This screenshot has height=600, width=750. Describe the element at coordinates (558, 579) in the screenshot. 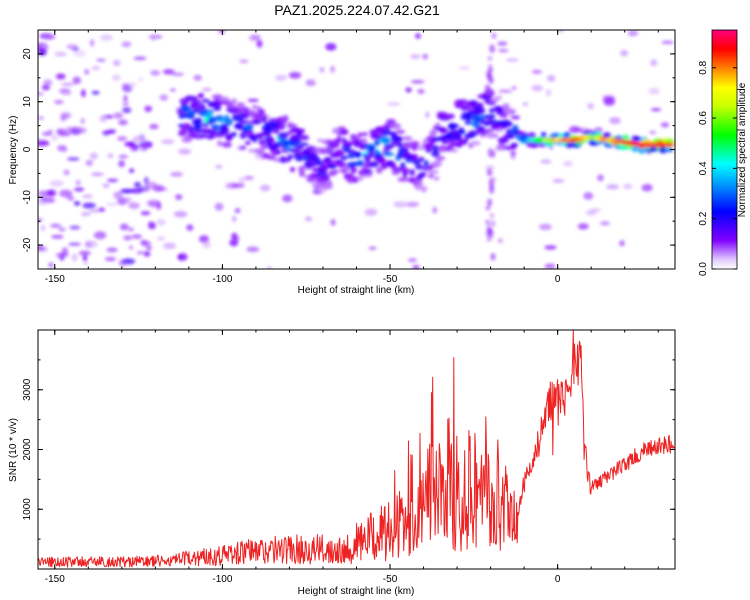

I see `snr-x-tick-label: 0` at that location.